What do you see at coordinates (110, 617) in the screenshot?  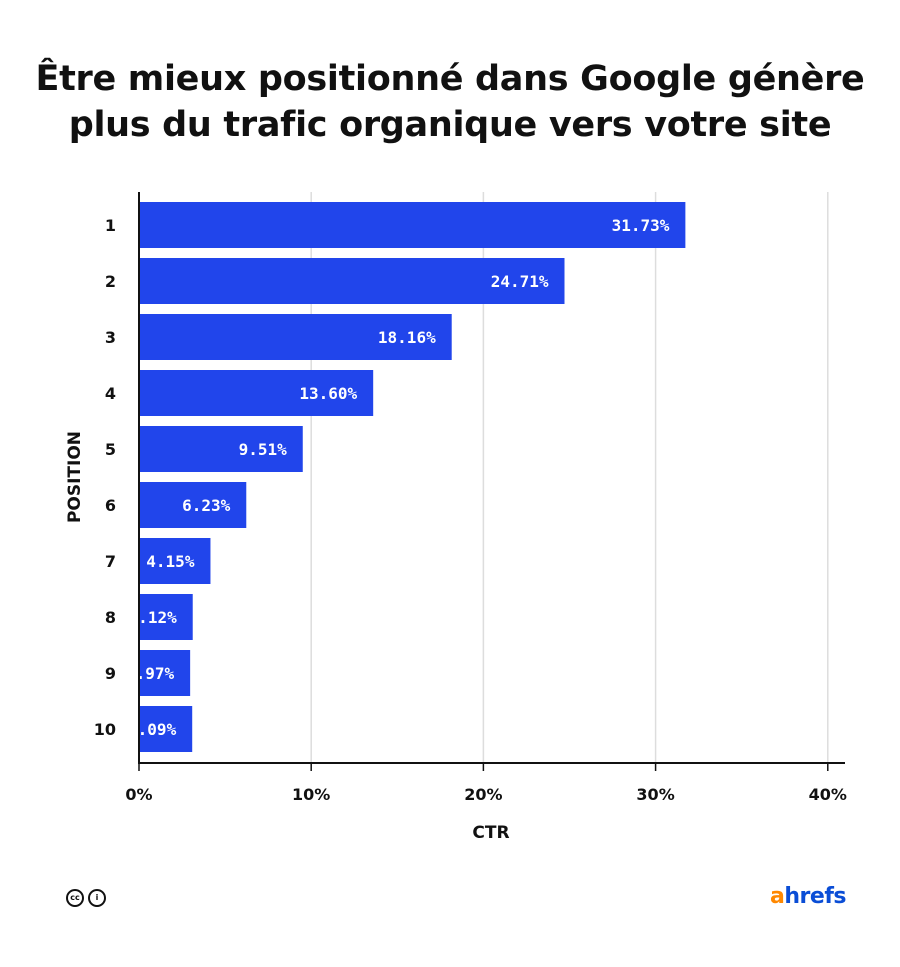 I see `y-tick-label-8: 8` at bounding box center [110, 617].